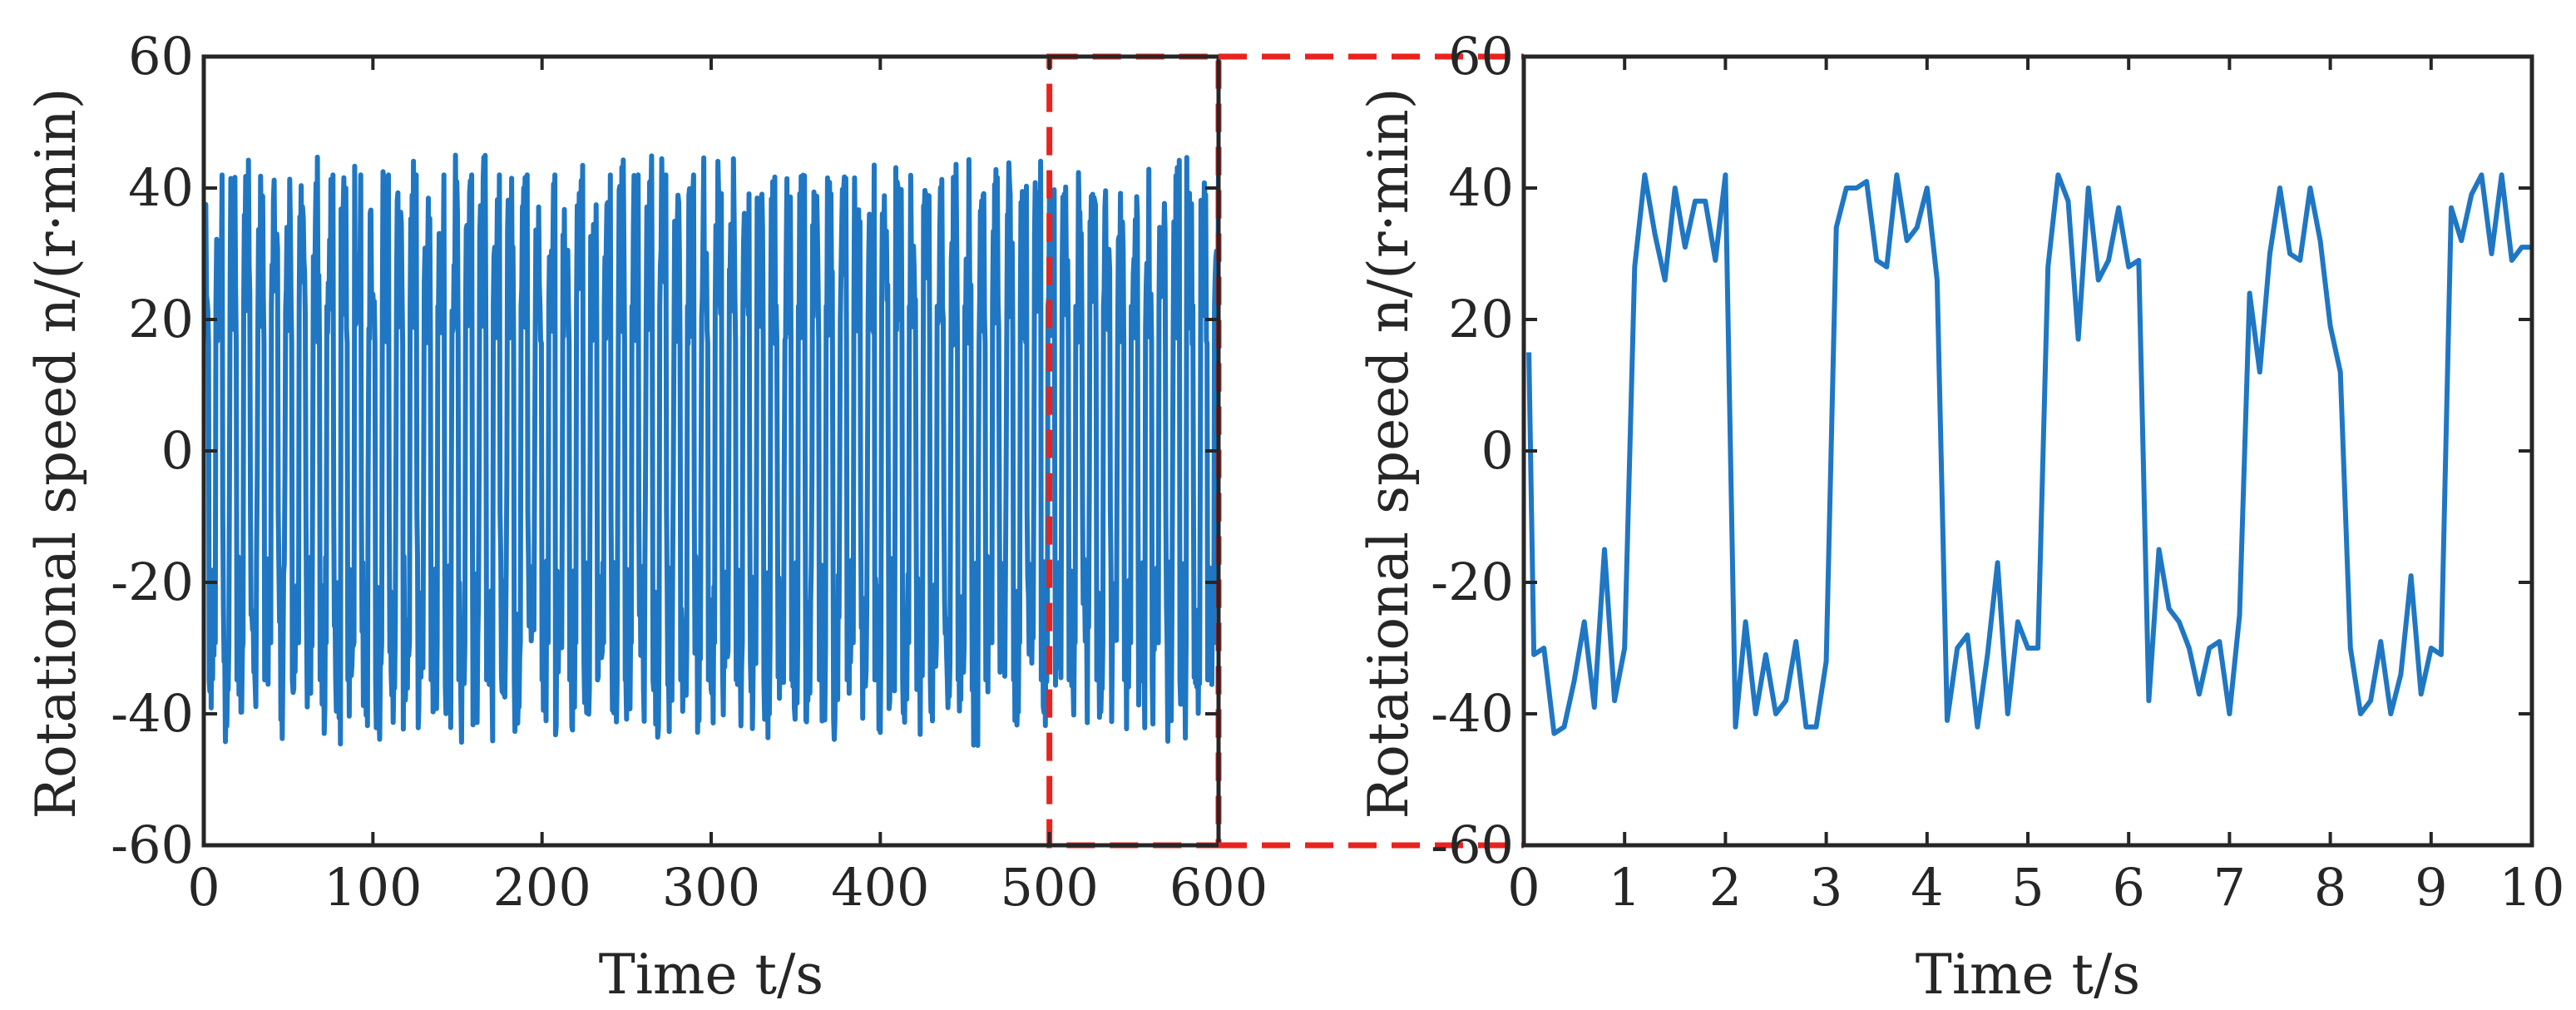 The image size is (2576, 1010). I want to click on right-x-tick-label: 0, so click(1523, 887).